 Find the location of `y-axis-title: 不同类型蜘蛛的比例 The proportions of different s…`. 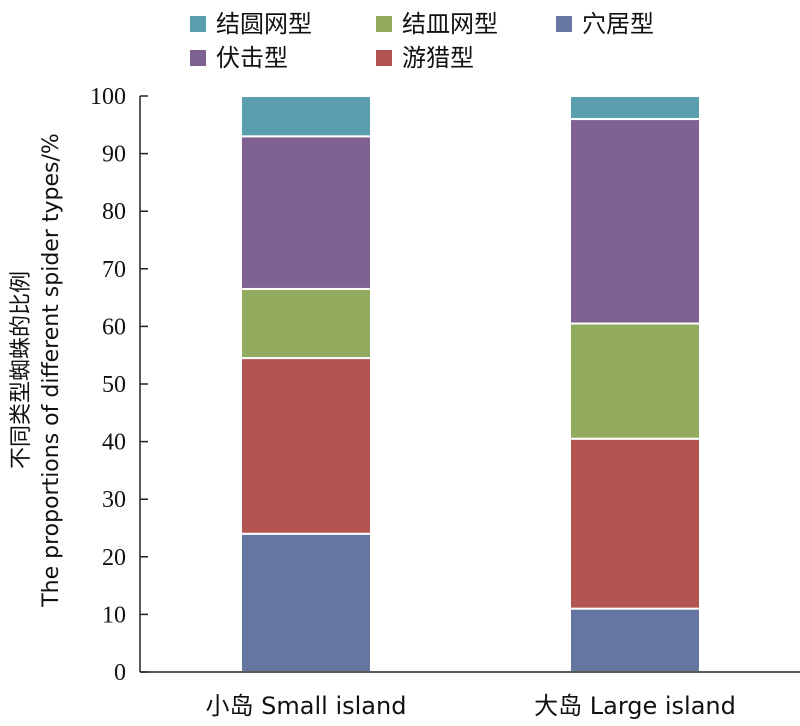

y-axis-title: 不同类型蜘蛛的比例 The proportions of different s… is located at coordinates (36, 370).